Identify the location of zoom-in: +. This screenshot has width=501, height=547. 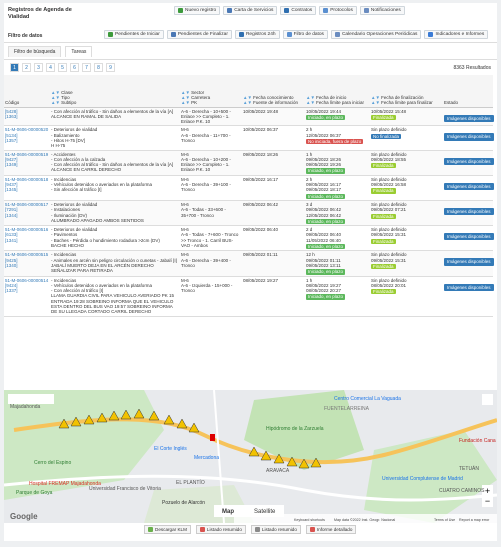
(487, 491).